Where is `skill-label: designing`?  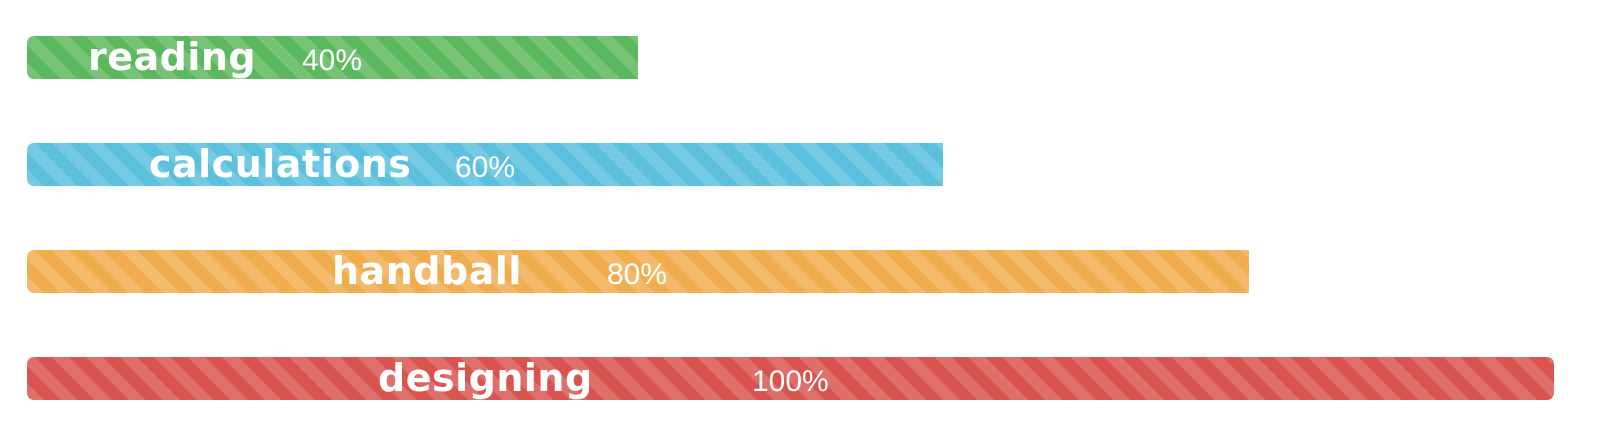
skill-label: designing is located at coordinates (485, 378).